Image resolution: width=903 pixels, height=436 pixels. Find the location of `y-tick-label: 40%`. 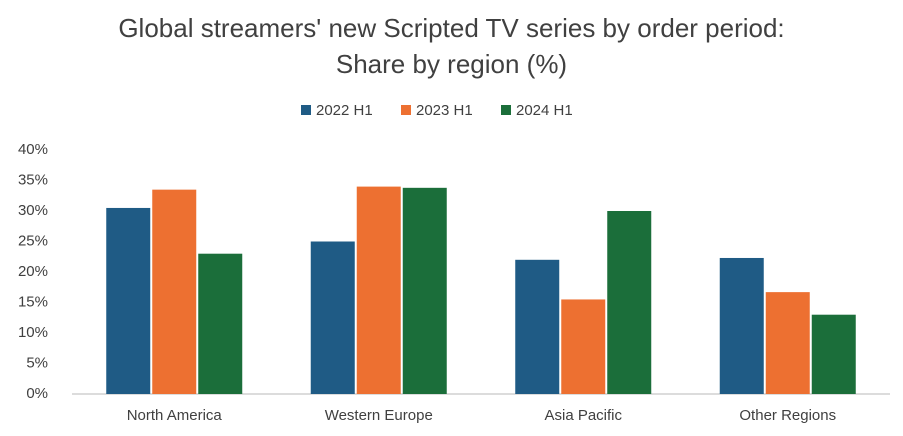

y-tick-label: 40% is located at coordinates (33, 149).